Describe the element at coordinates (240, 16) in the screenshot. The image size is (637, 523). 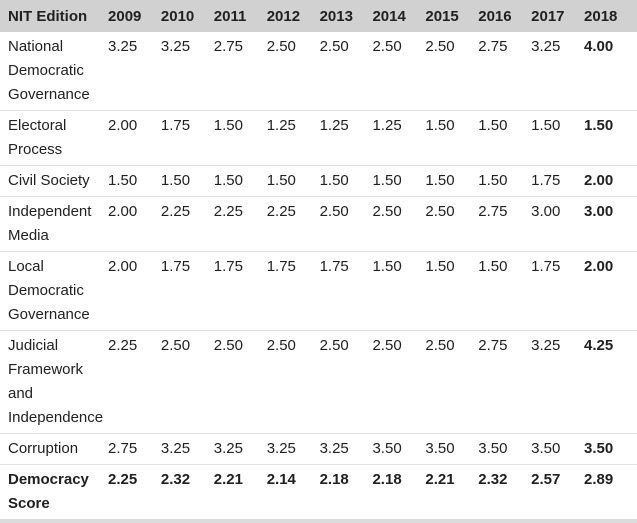
I see `year-header: 2011` at that location.